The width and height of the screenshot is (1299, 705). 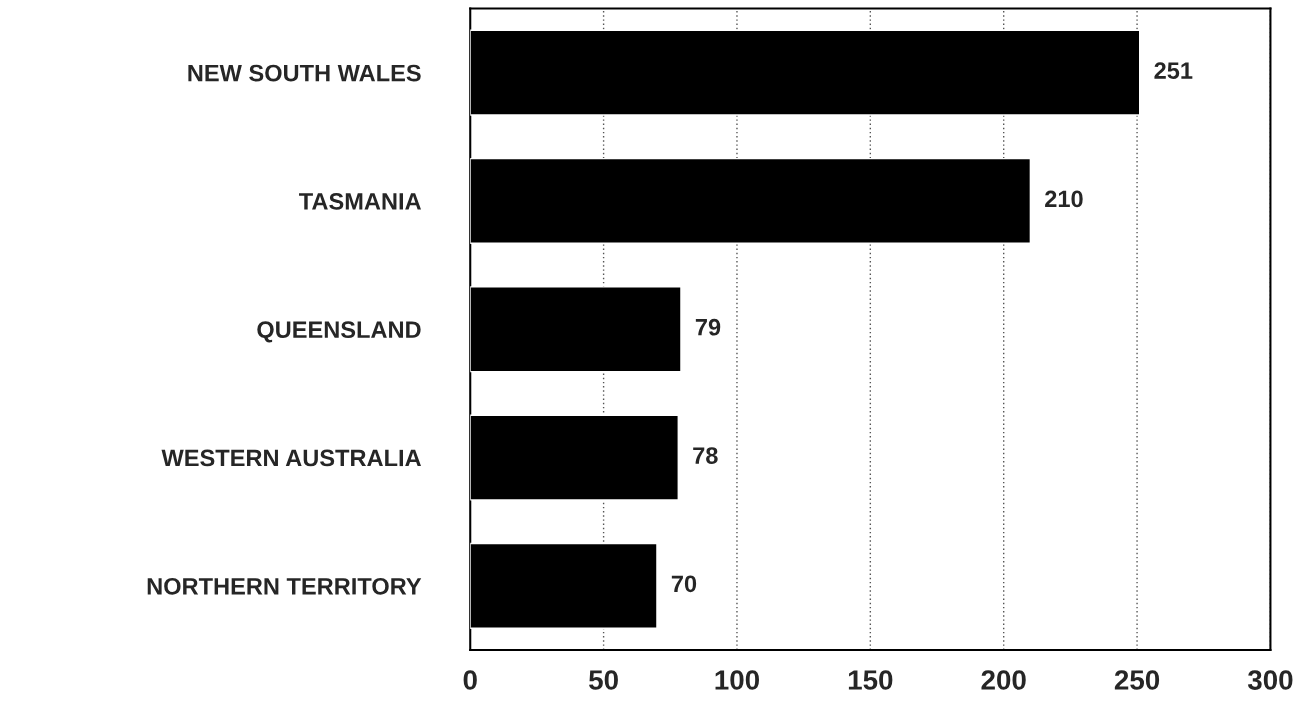 I want to click on data-label: 78, so click(x=705, y=455).